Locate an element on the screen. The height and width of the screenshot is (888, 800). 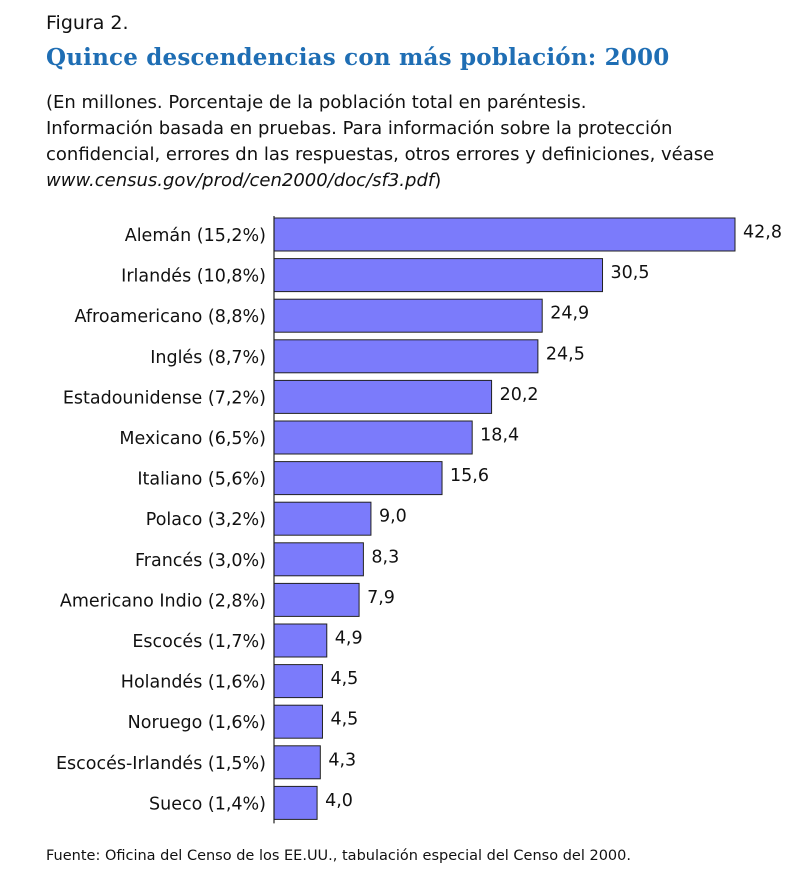
source-url: www.census.gov/prod/cen2000/doc/sf3.pdf is located at coordinates (240, 180).